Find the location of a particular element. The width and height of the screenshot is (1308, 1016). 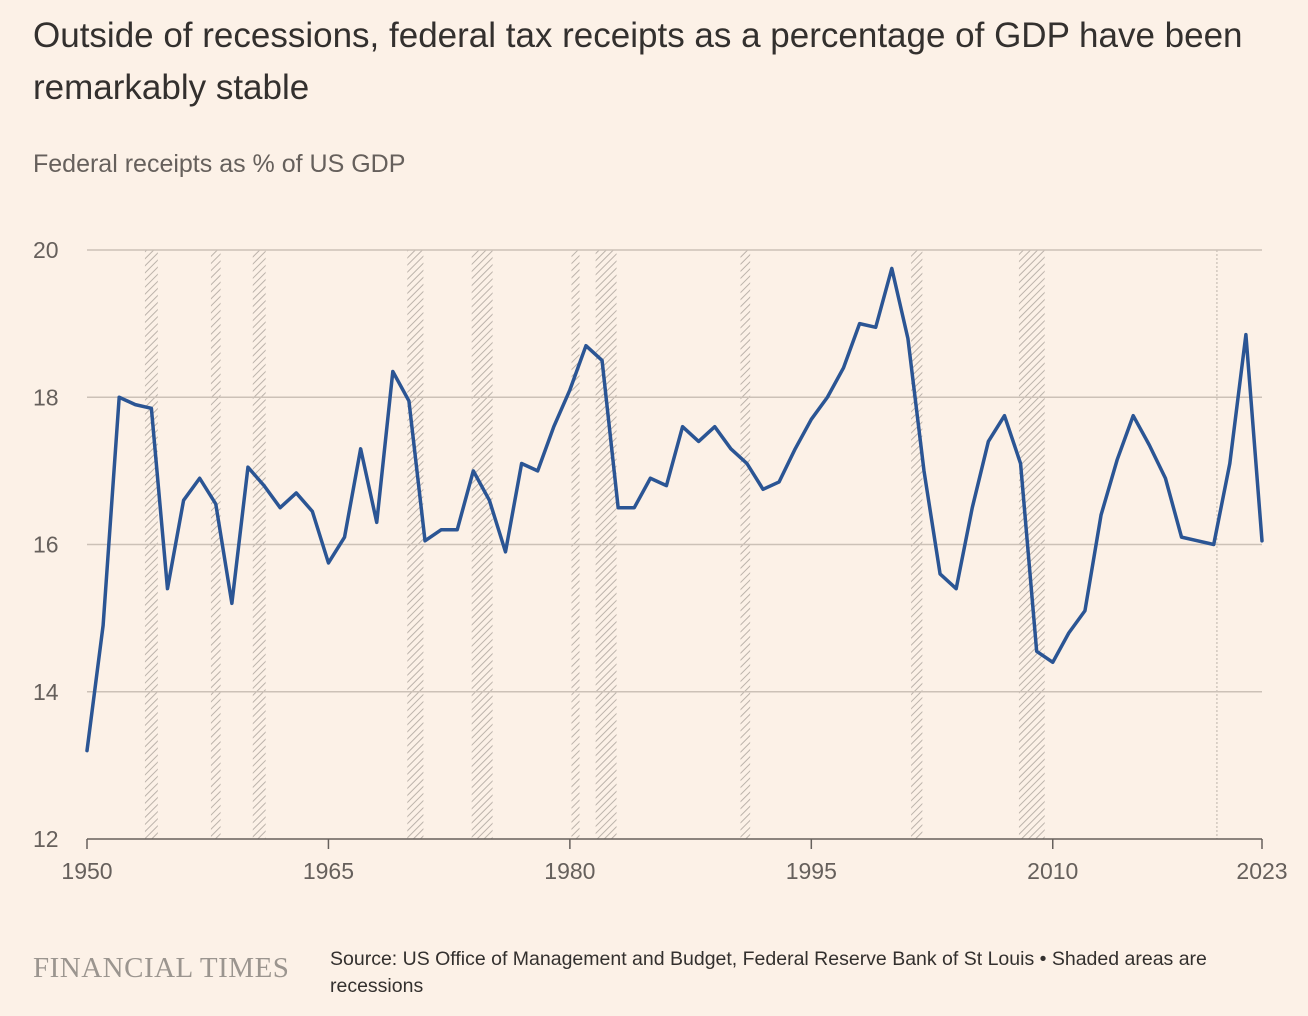

y-tick-label: 14 is located at coordinates (46, 692).